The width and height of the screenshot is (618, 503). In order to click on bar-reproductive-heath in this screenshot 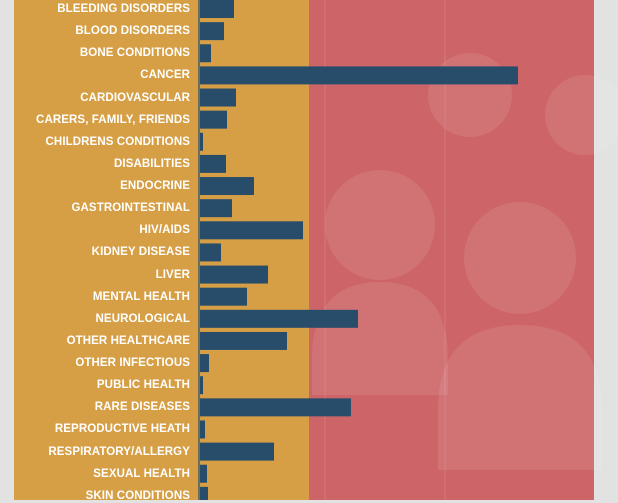, I will do `click(202, 429)`.